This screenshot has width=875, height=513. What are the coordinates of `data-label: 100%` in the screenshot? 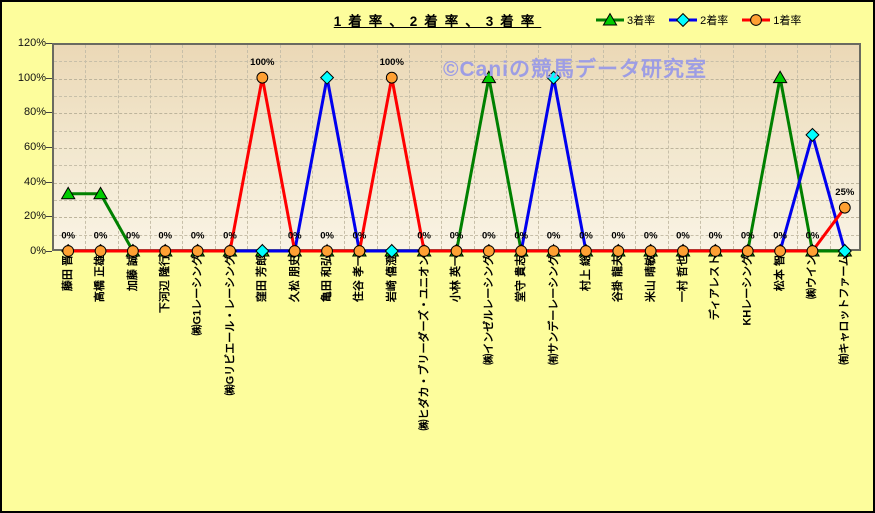 It's located at (262, 62).